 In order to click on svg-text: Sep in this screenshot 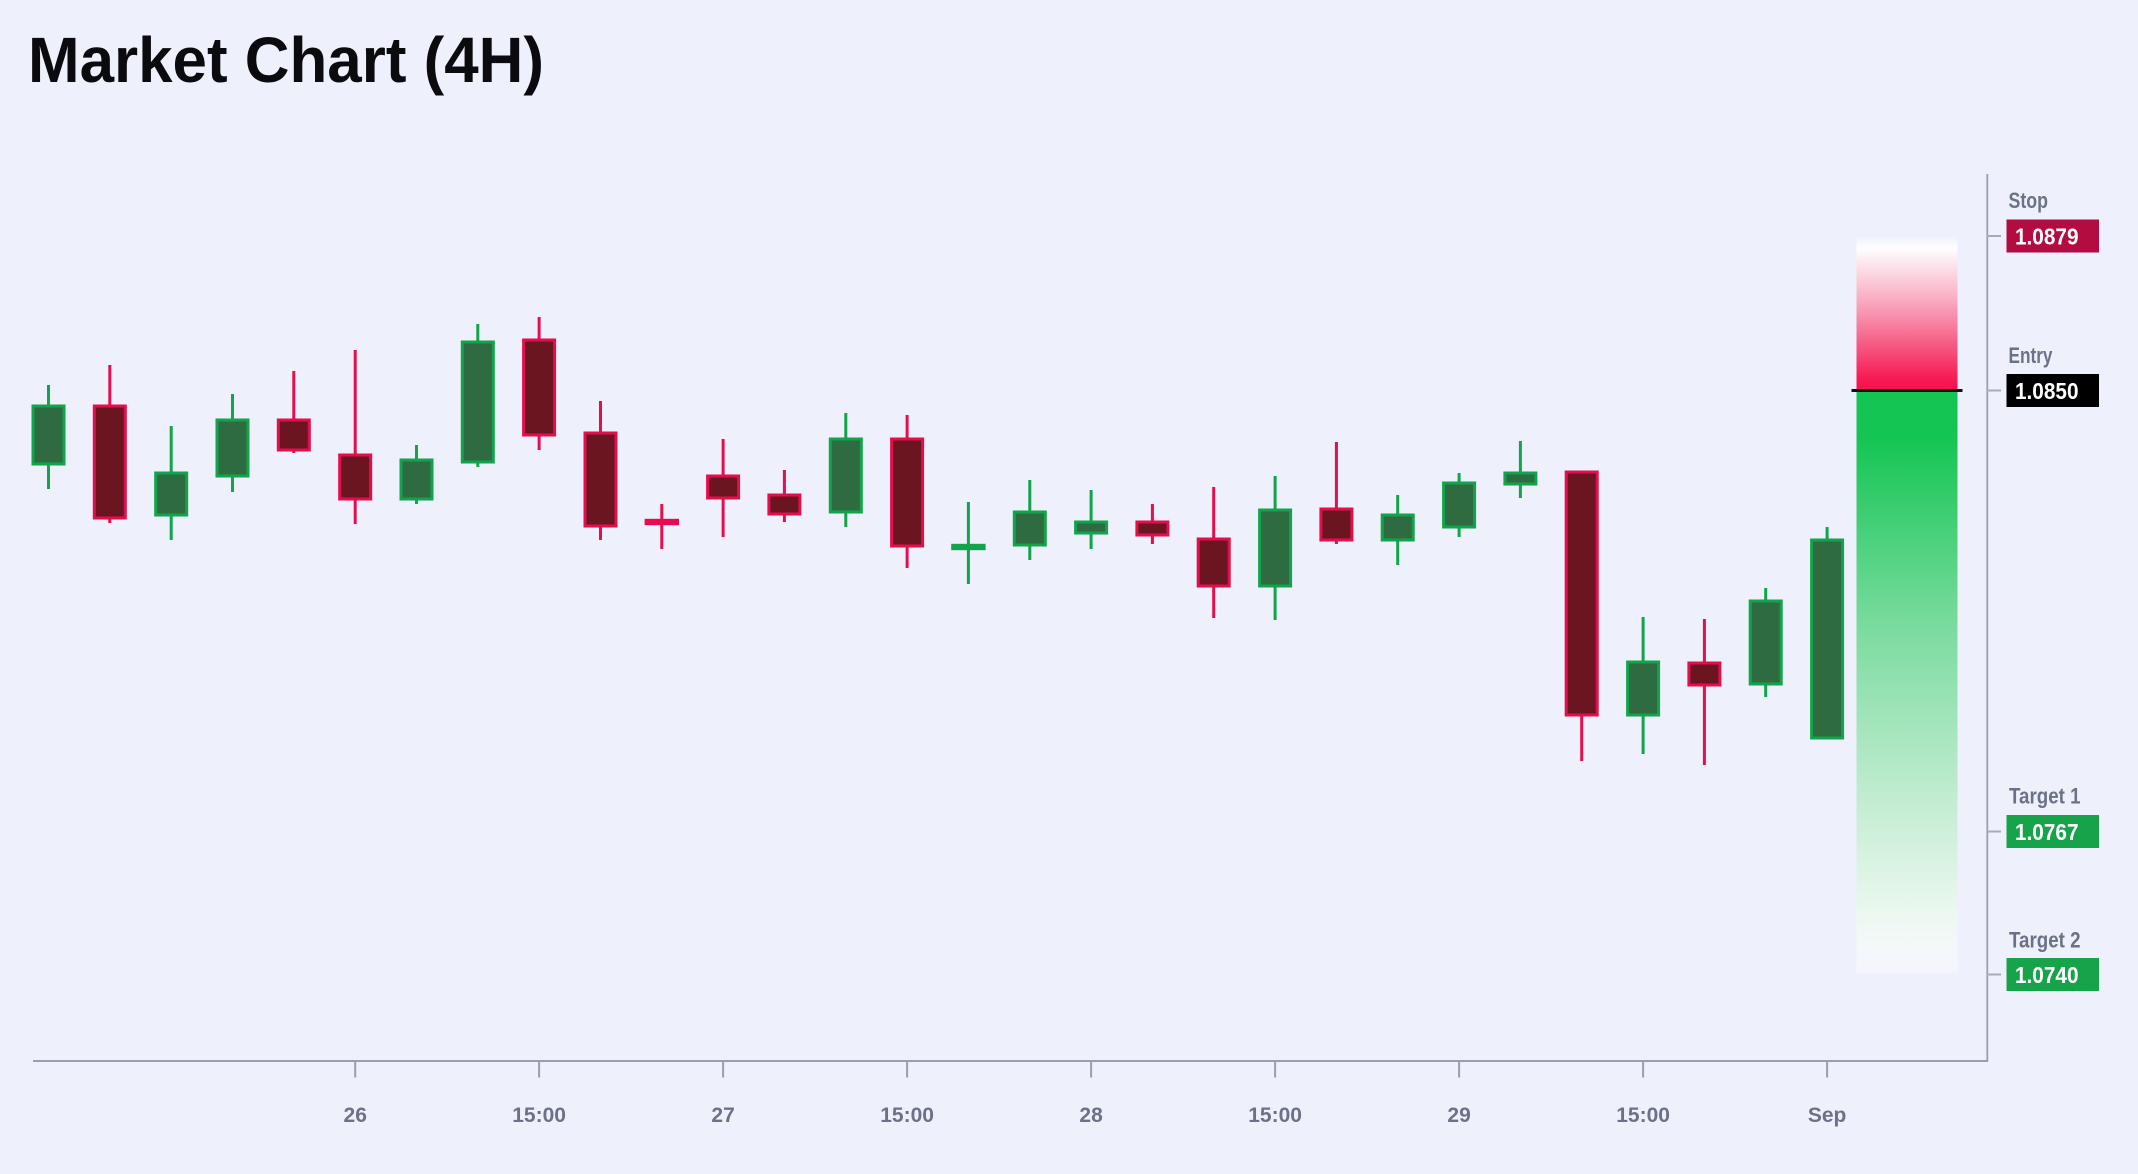, I will do `click(1827, 1115)`.